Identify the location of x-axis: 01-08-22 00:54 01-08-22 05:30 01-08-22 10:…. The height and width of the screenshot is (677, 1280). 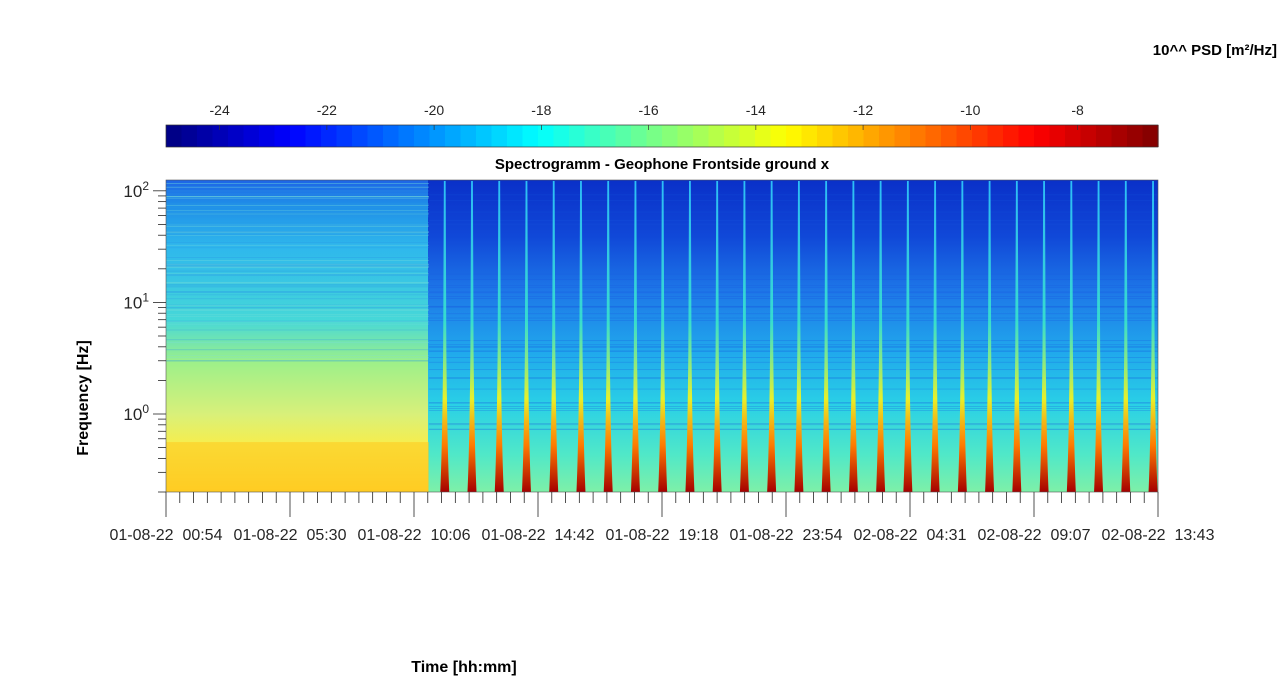
(662, 518).